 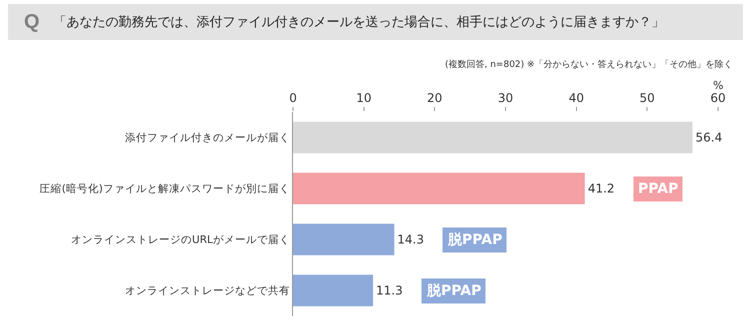 What do you see at coordinates (589, 64) in the screenshot?
I see `chart-subtitle: (複数回答, n=802) ※「分からない・答えられない」「その他」を除く` at bounding box center [589, 64].